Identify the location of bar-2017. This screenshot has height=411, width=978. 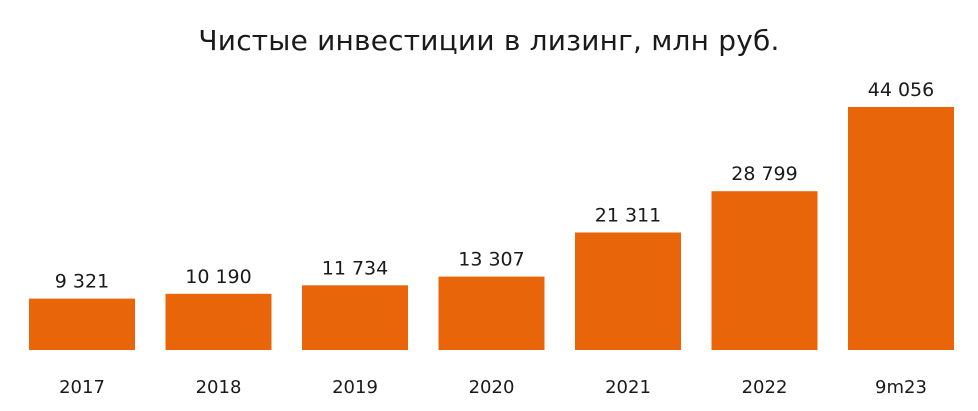
(82, 324).